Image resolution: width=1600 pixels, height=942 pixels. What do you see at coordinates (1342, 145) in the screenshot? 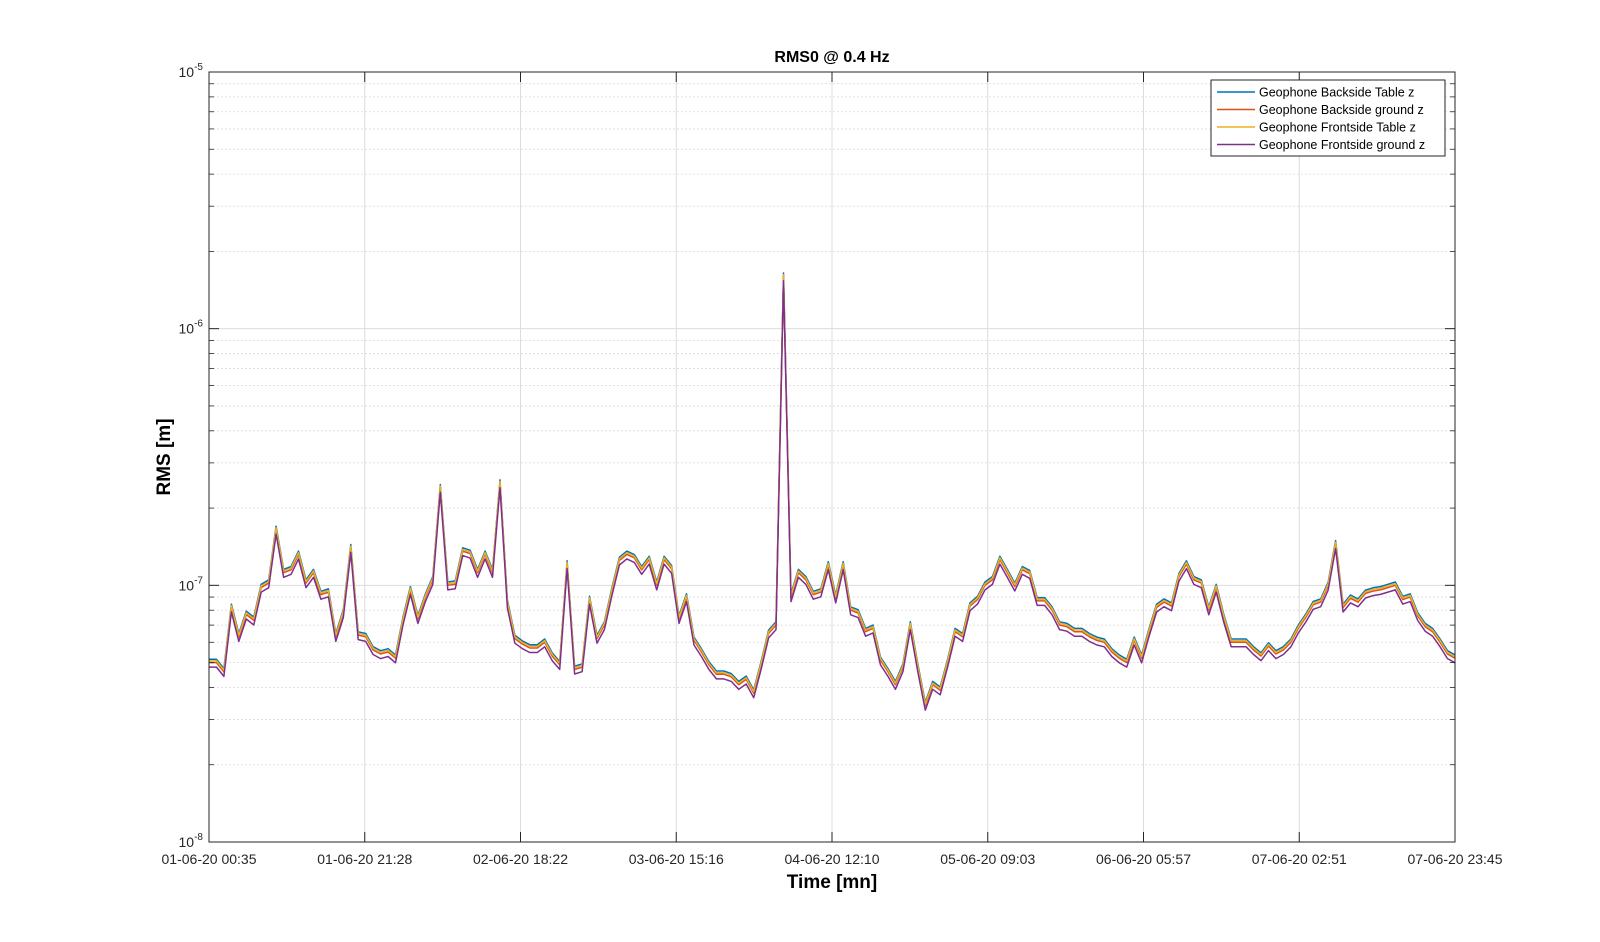
I see `legend-label: Geophone Frontside ground z` at bounding box center [1342, 145].